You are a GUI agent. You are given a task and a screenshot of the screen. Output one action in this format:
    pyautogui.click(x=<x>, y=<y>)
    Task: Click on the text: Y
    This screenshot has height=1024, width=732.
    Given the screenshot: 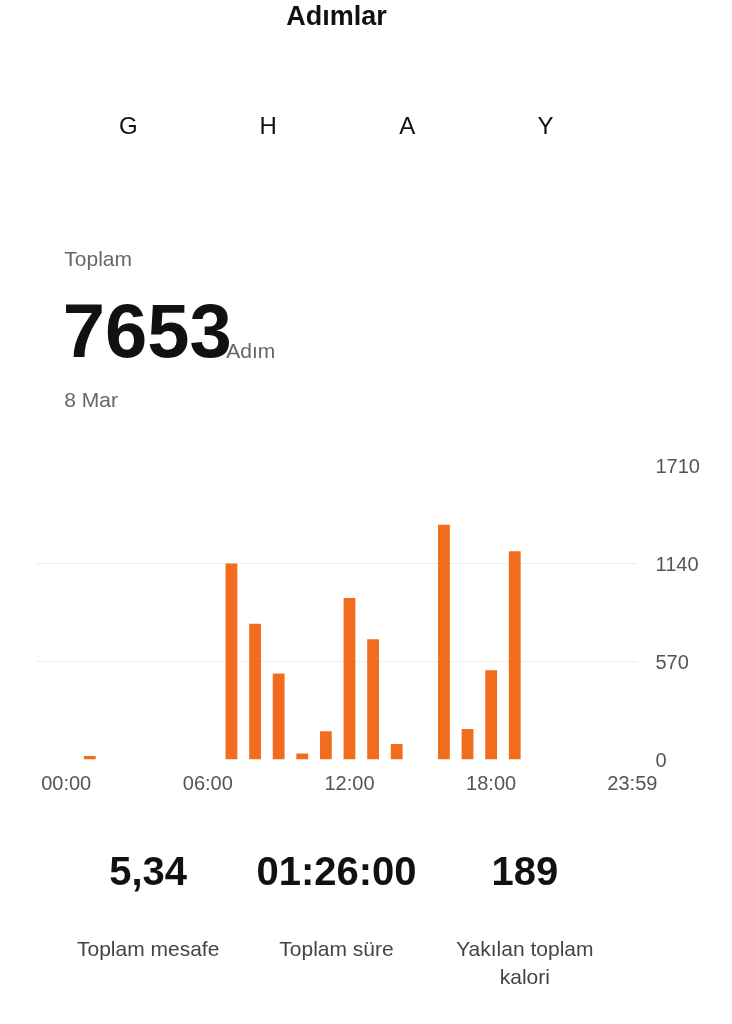 What is the action you would take?
    pyautogui.click(x=545, y=125)
    